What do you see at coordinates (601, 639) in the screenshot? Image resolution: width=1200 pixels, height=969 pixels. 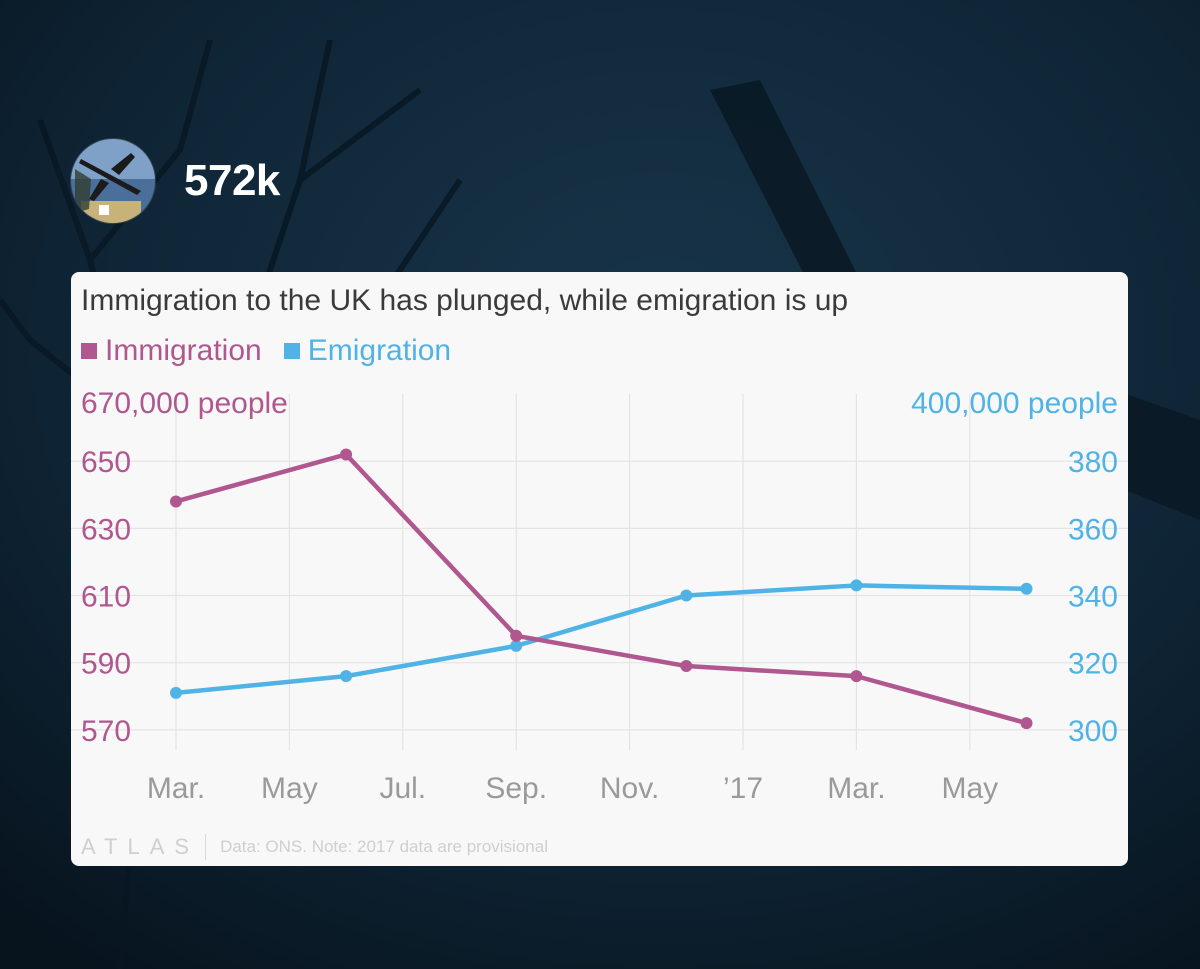 I see `series-line-emigration` at bounding box center [601, 639].